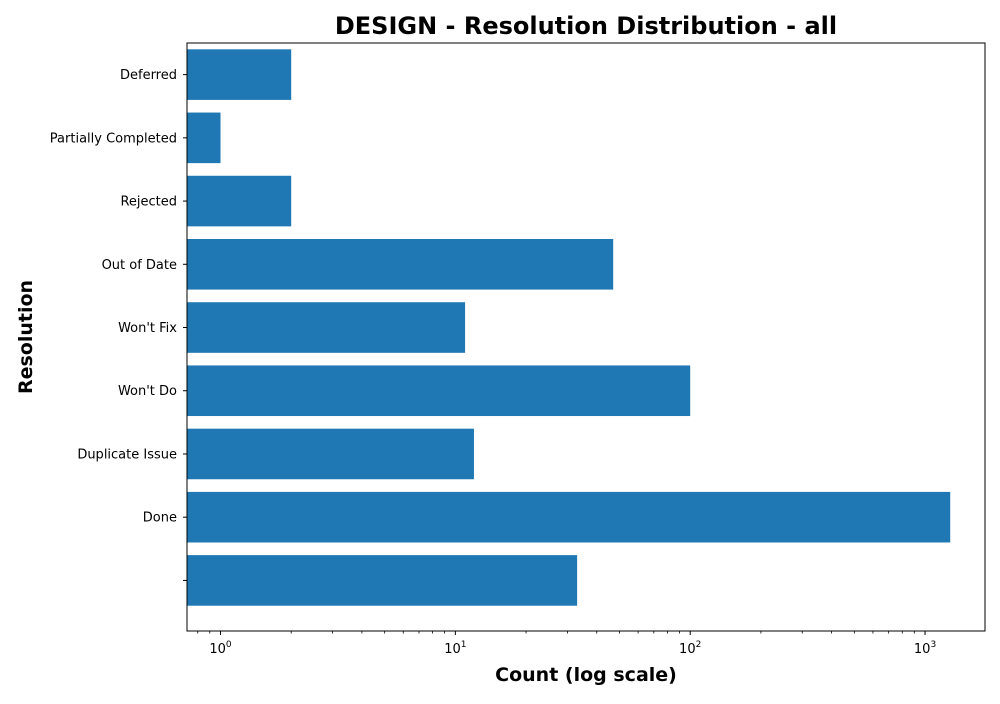  Describe the element at coordinates (113, 138) in the screenshot. I see `y-tick-label: Partially Completed` at that location.